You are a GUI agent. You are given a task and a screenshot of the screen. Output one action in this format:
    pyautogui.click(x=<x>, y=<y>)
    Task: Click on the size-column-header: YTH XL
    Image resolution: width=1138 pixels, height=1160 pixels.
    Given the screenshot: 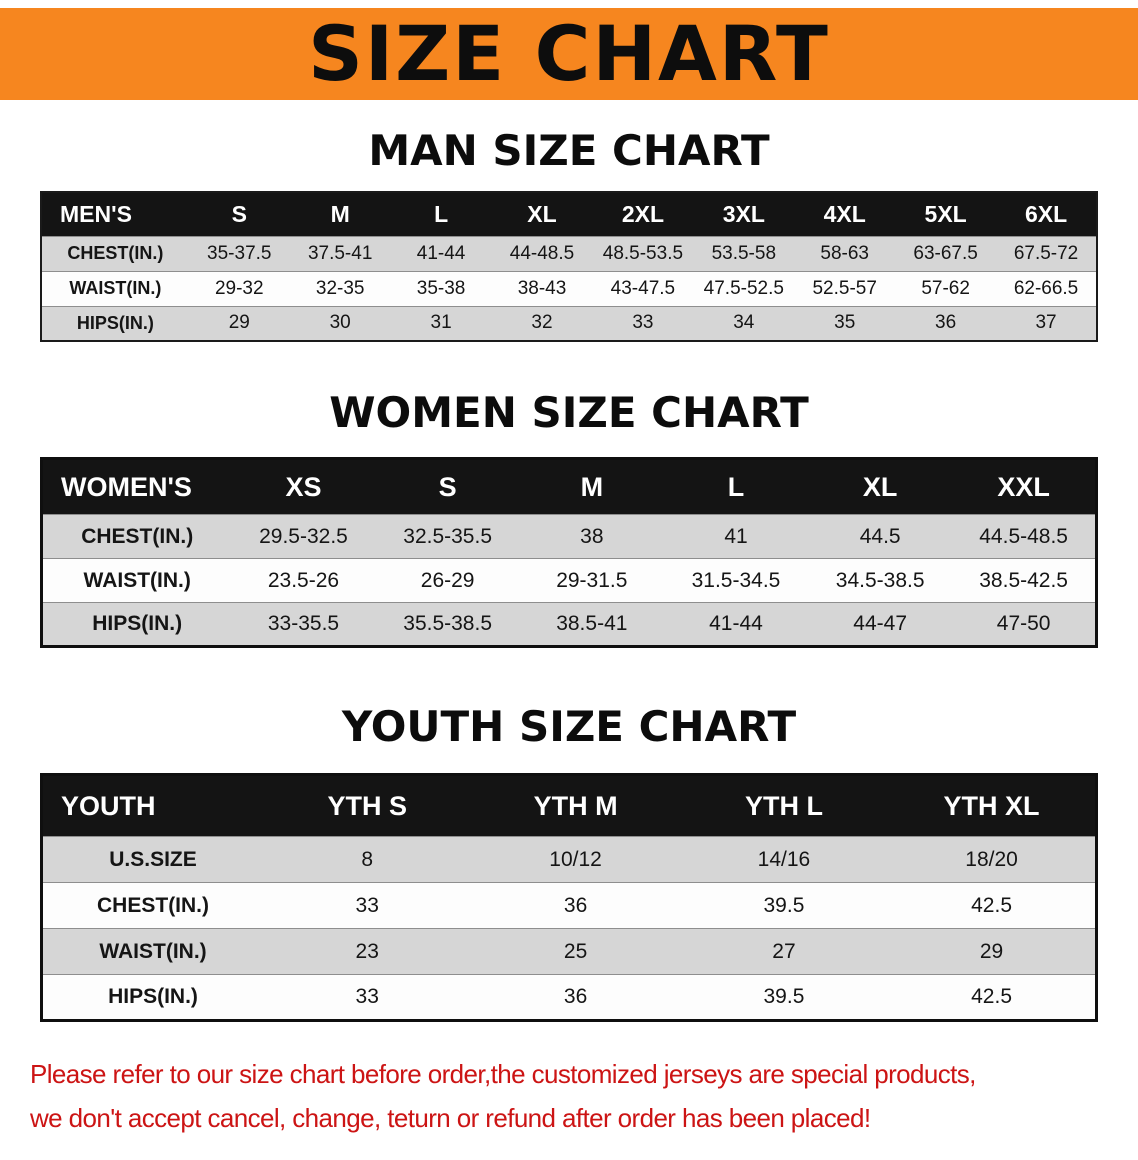 What is the action you would take?
    pyautogui.click(x=992, y=805)
    